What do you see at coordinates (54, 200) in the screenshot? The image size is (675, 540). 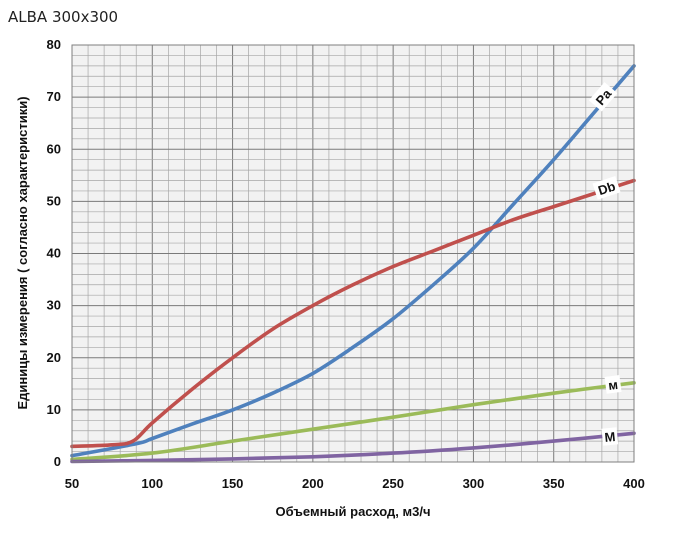 I see `y-tick-label: 50` at bounding box center [54, 200].